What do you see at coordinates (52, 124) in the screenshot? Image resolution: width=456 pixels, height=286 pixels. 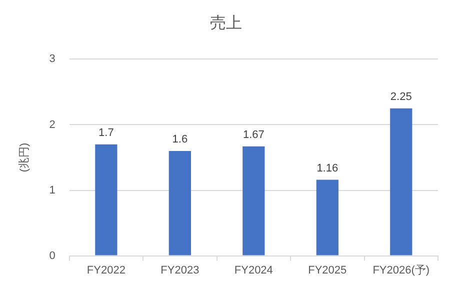 I see `y-tick-label: 2` at bounding box center [52, 124].